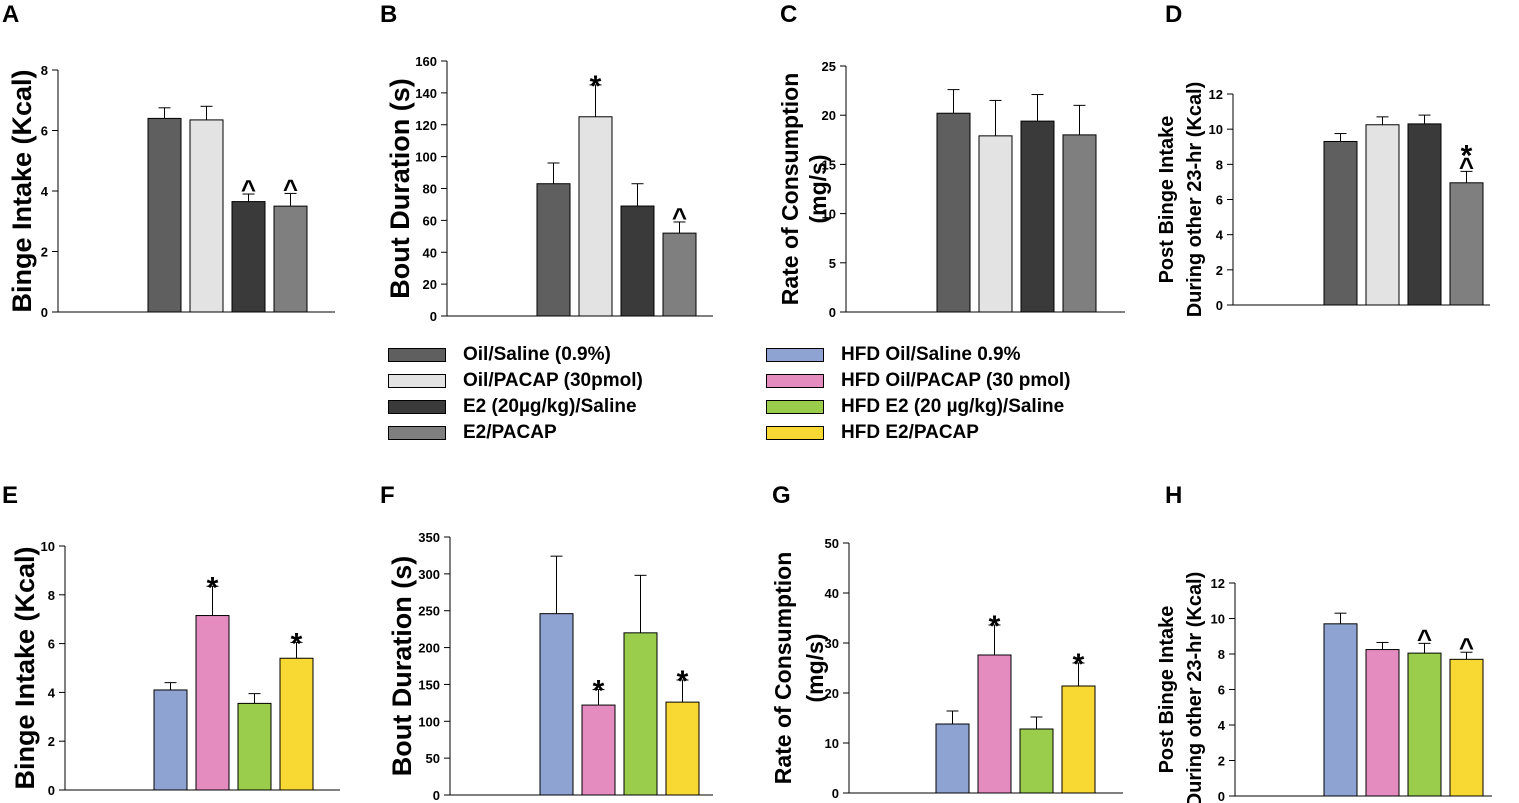  What do you see at coordinates (832, 693) in the screenshot?
I see `y-tick-label: 20` at bounding box center [832, 693].